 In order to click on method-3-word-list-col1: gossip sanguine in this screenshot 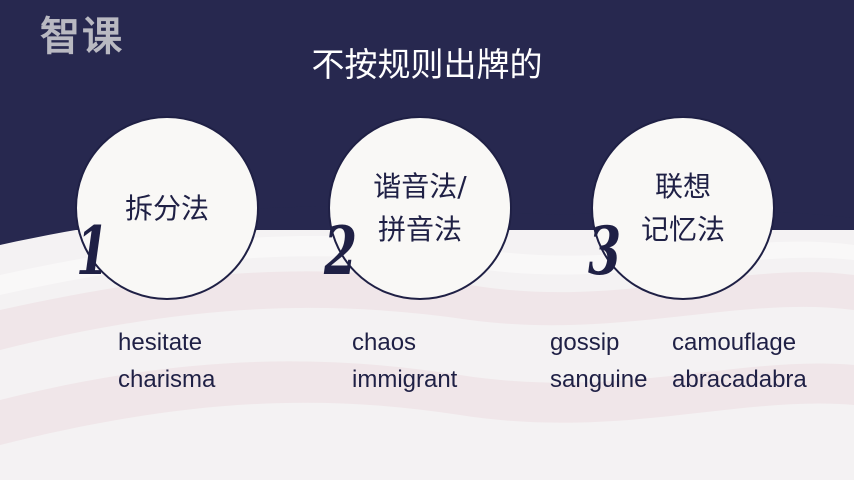, I will do `click(598, 361)`.